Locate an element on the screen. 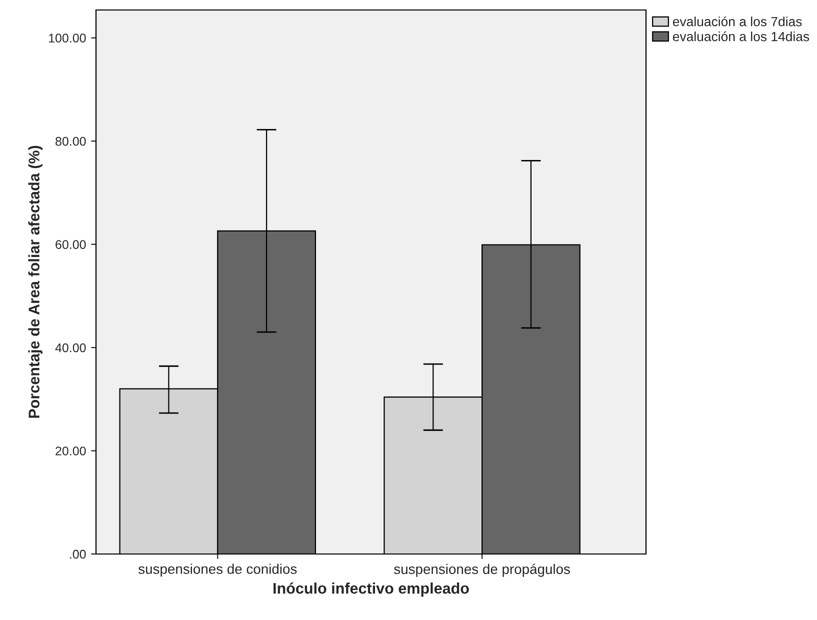 Image resolution: width=817 pixels, height=620 pixels. y-tick-label: 20.00 is located at coordinates (71, 451).